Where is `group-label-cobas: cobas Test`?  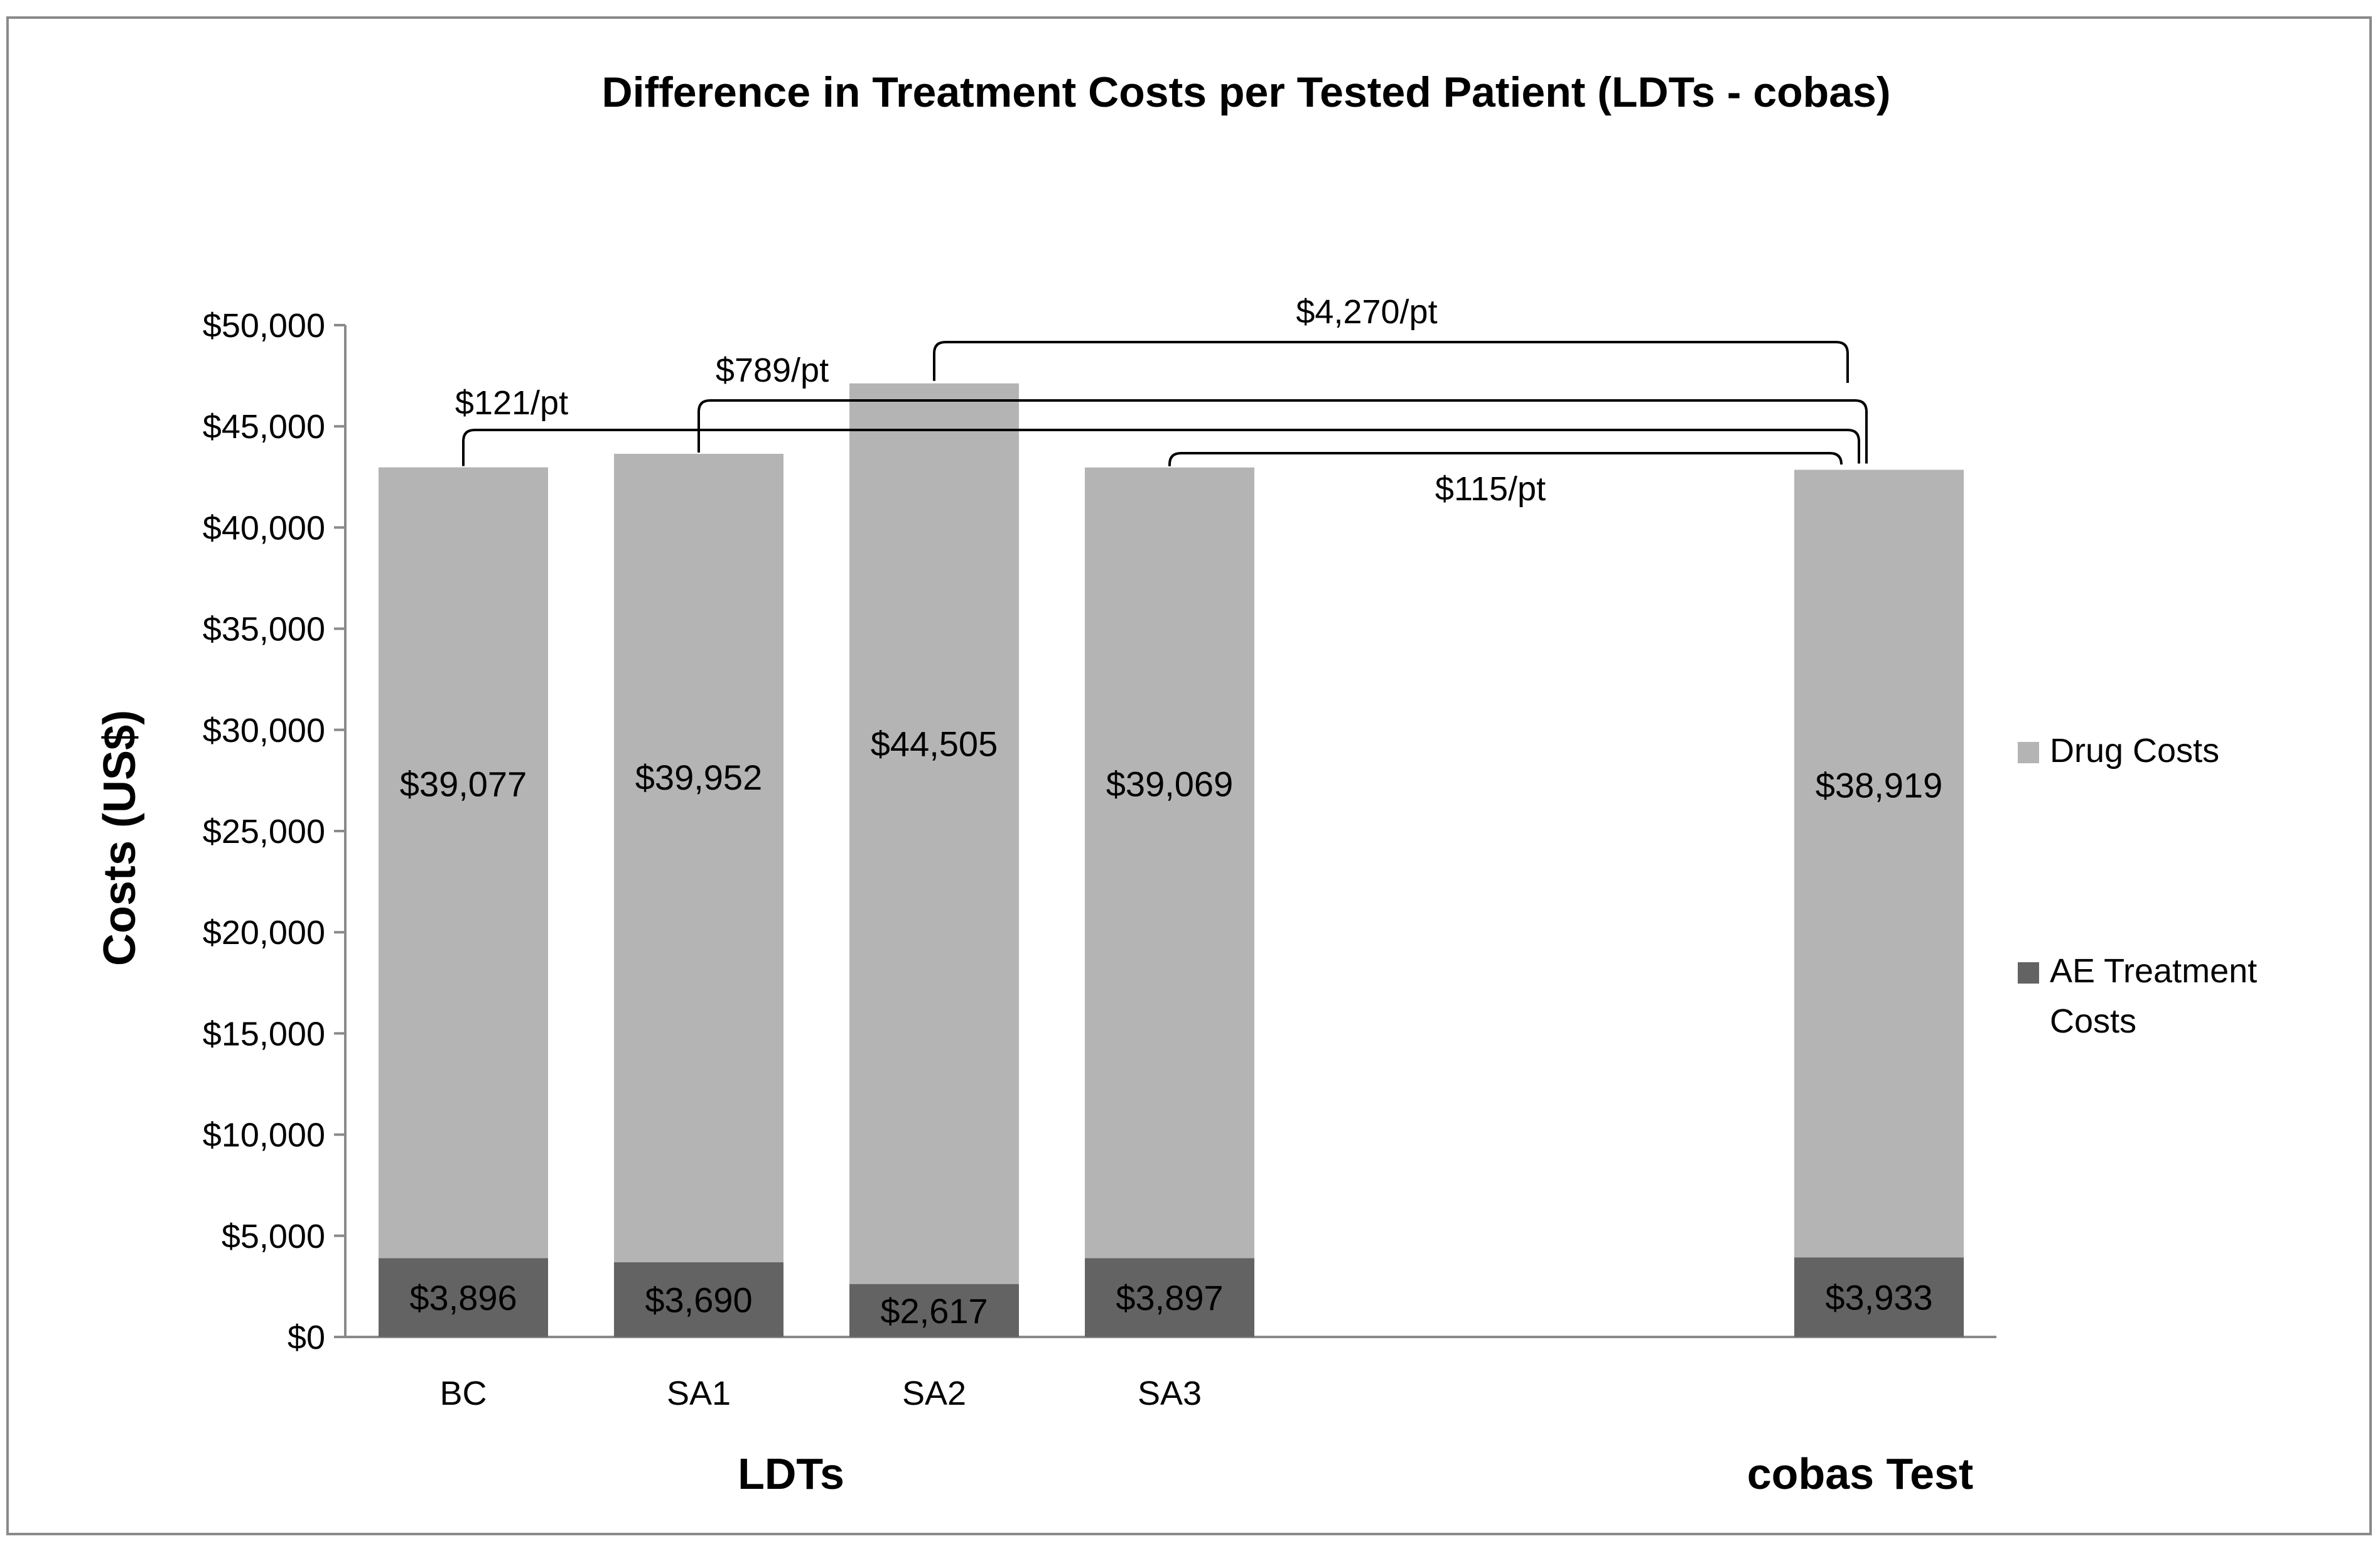 group-label-cobas: cobas Test is located at coordinates (1860, 1473).